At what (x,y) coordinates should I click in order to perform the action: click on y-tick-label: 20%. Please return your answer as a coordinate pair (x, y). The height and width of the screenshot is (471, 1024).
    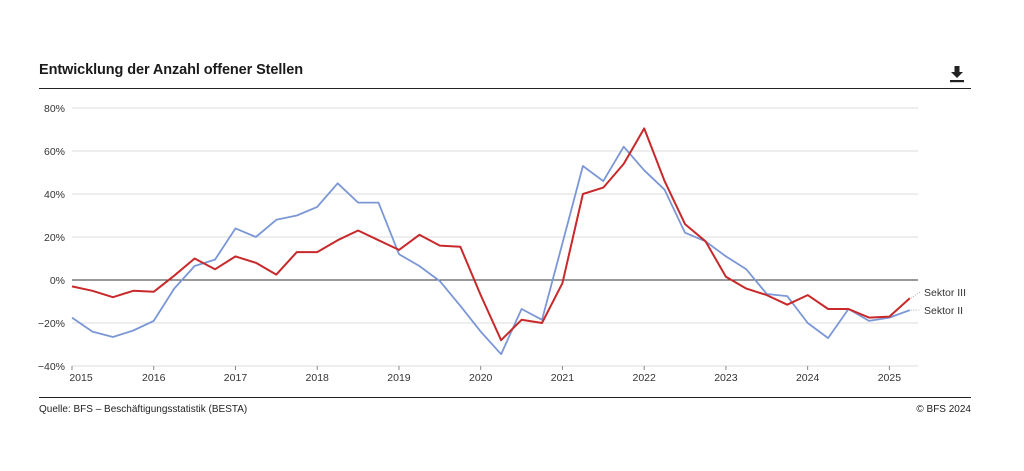
    Looking at the image, I should click on (54, 238).